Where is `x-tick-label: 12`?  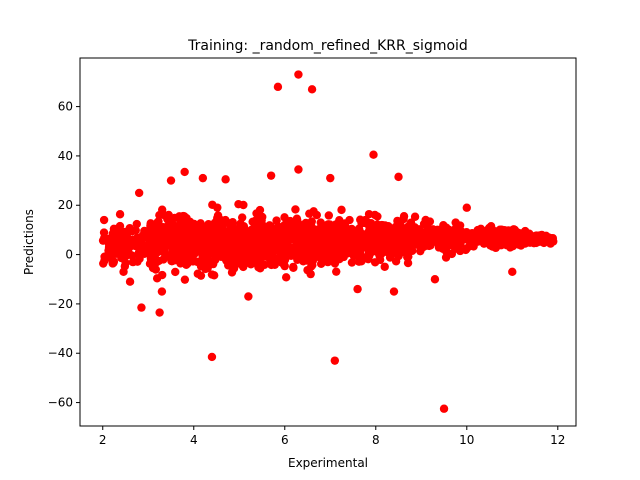 x-tick-label: 12 is located at coordinates (557, 440).